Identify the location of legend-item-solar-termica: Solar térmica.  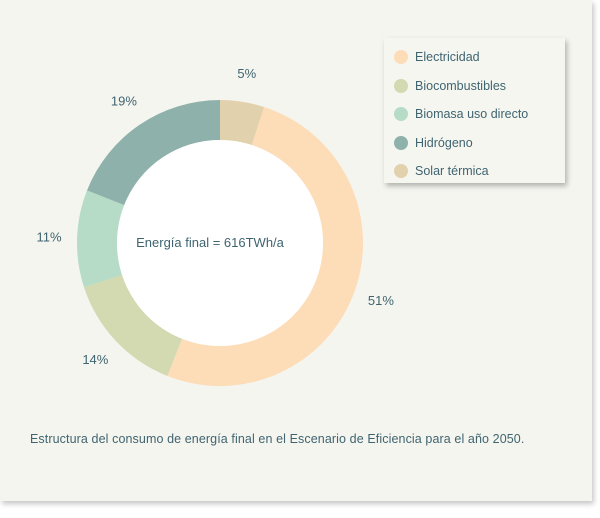
(479, 171).